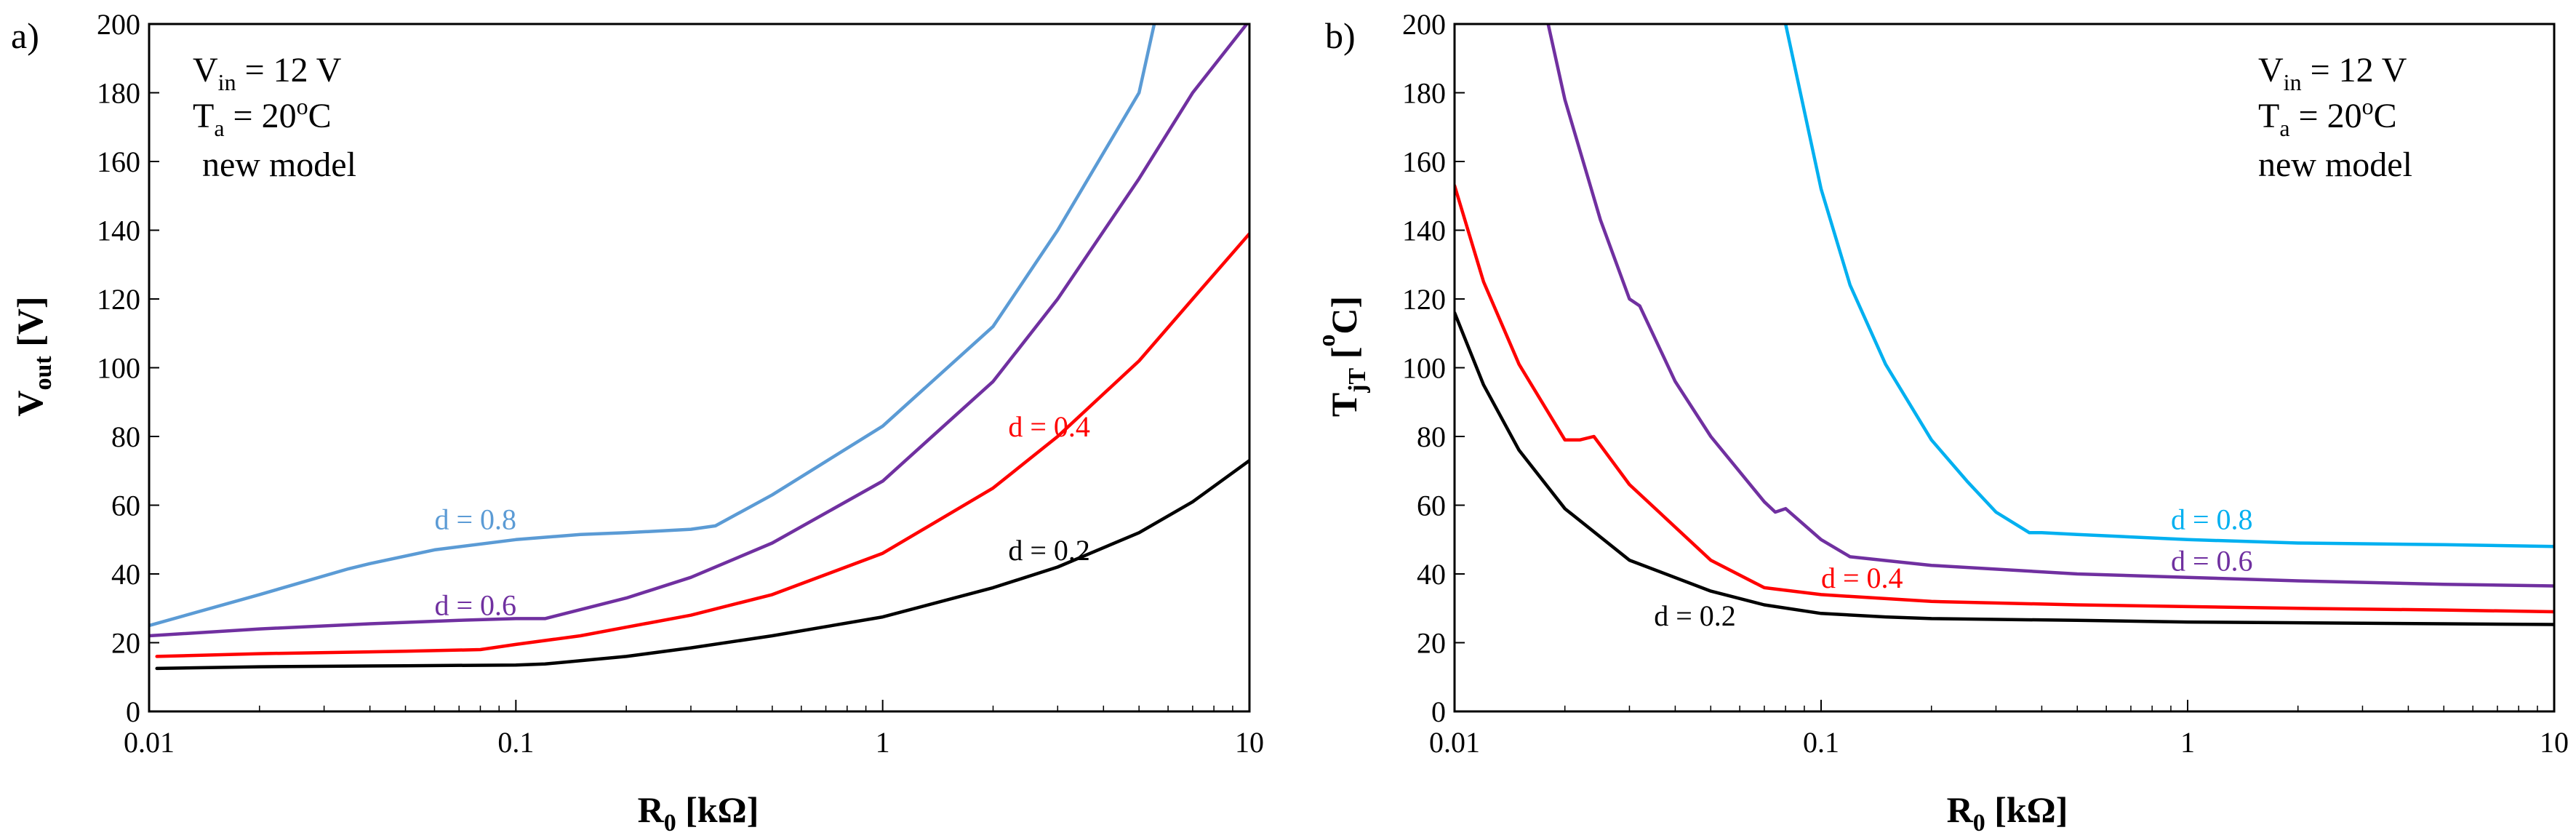 The height and width of the screenshot is (838, 2576). Describe the element at coordinates (1342, 356) in the screenshot. I see `y-axis-title: TjT [oC]` at that location.